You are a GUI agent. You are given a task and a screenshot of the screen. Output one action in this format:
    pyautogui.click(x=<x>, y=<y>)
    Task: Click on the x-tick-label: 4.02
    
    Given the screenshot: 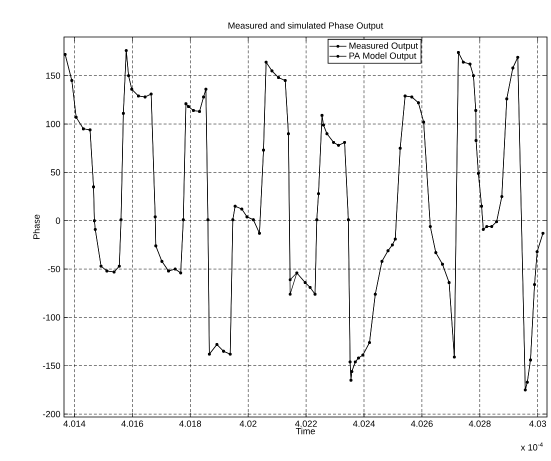 What is the action you would take?
    pyautogui.click(x=248, y=423)
    